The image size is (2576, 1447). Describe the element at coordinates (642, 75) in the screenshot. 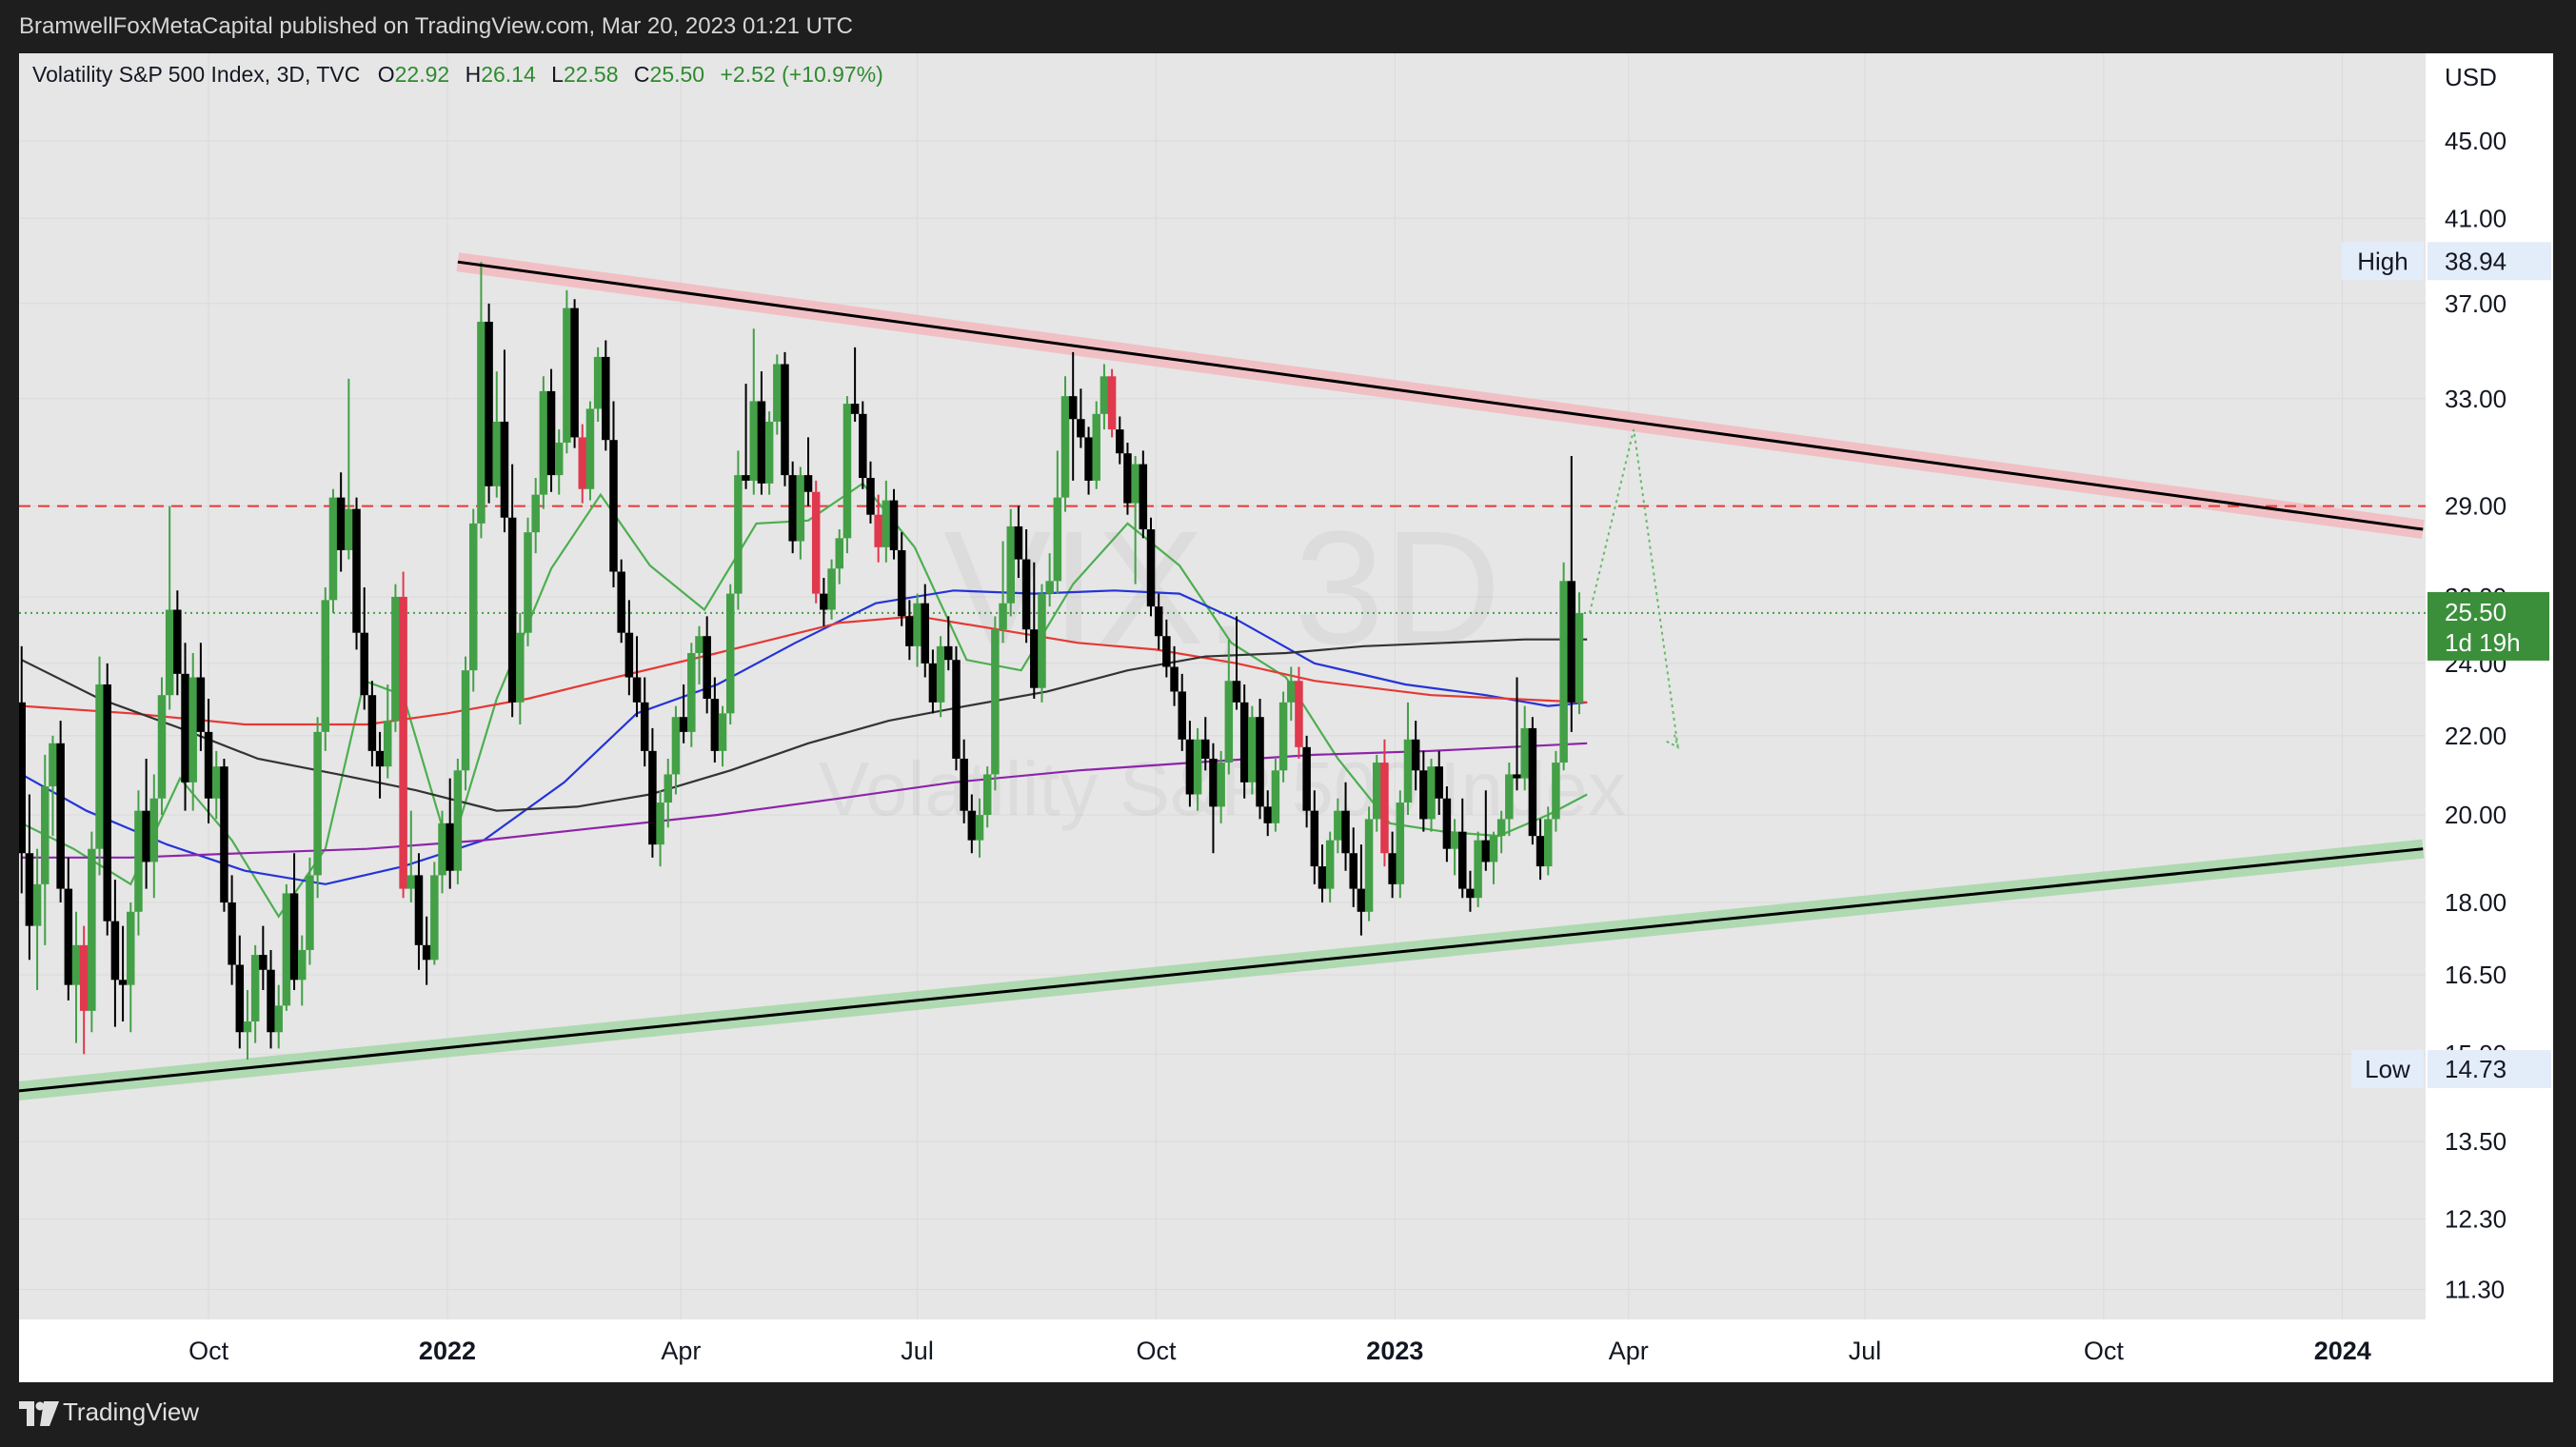

I see `legend-c-label: C` at that location.